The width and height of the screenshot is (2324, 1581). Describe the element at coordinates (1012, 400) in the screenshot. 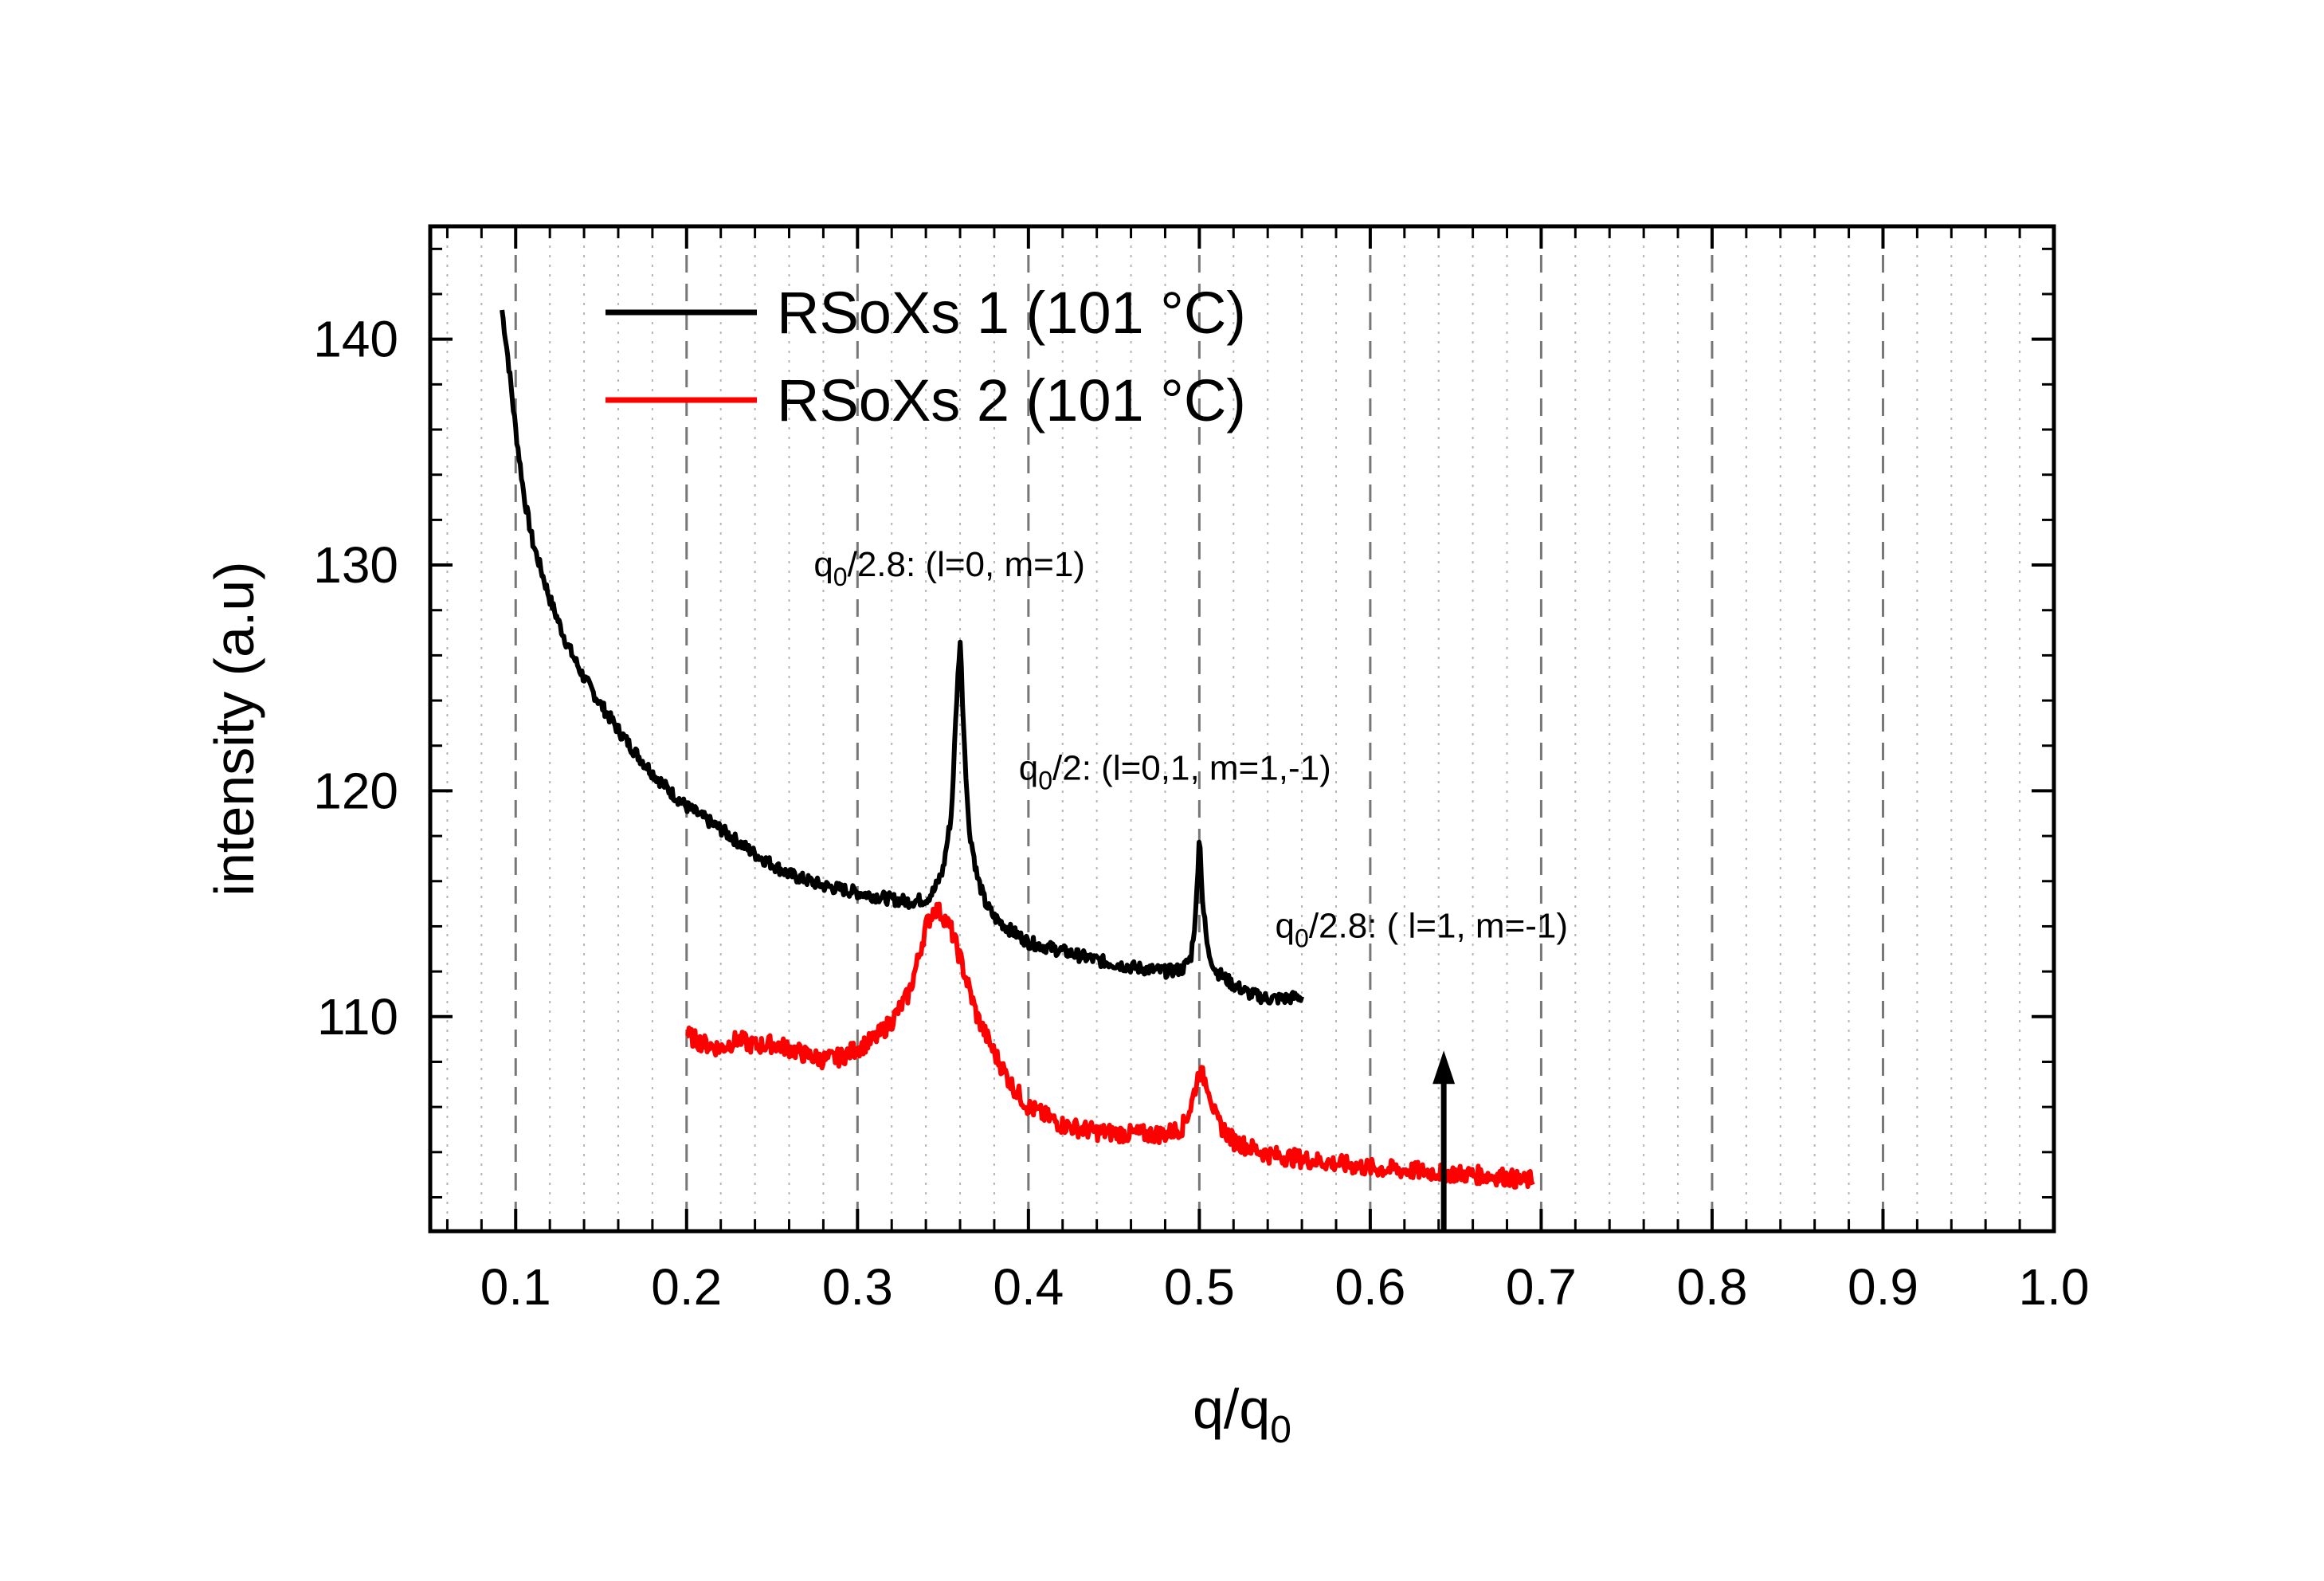

I see `legend-label-2: RSoXs 2 (101 °C)` at that location.